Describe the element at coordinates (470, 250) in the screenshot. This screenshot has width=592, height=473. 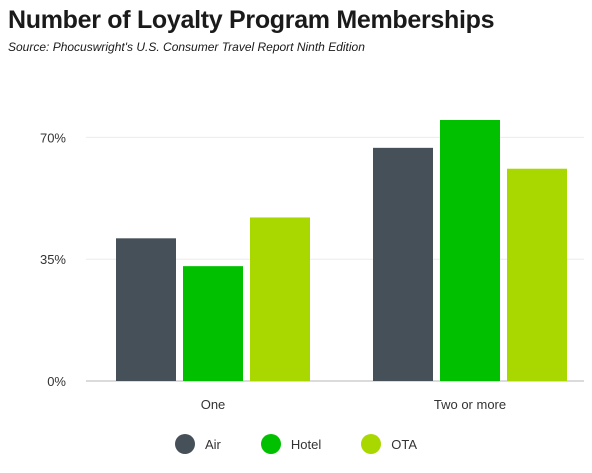
I see `bar-hotel-two-or-more` at that location.